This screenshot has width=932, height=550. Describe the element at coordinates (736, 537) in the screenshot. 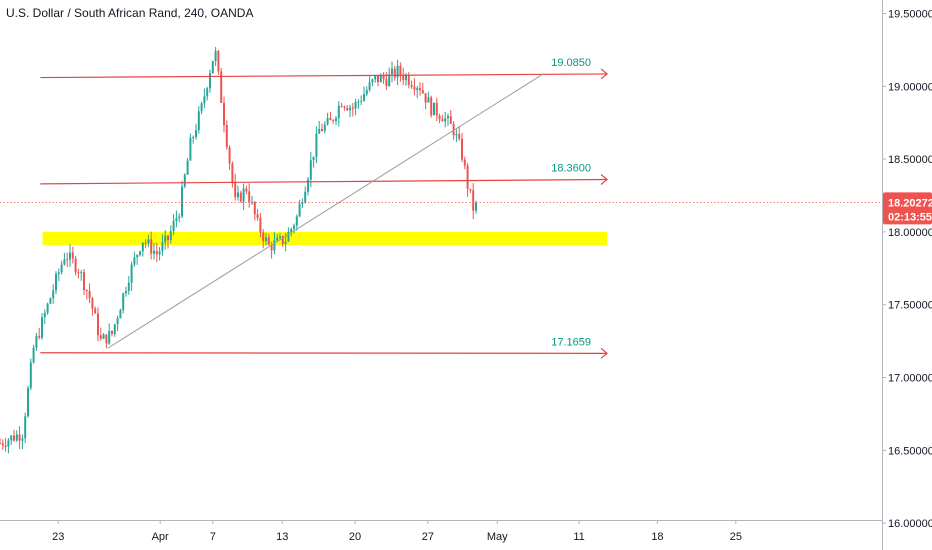

I see `x-tick-label: 25` at that location.